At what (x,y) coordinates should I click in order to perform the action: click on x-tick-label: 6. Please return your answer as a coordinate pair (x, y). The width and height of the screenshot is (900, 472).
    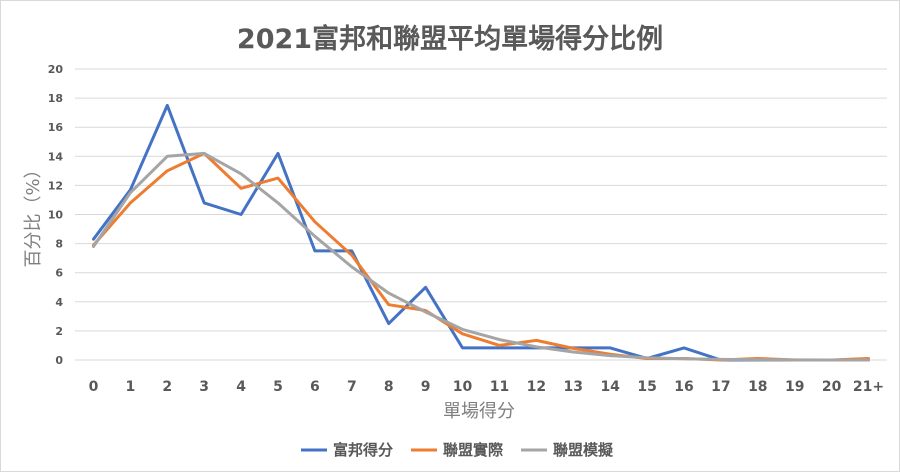
    Looking at the image, I should click on (315, 387).